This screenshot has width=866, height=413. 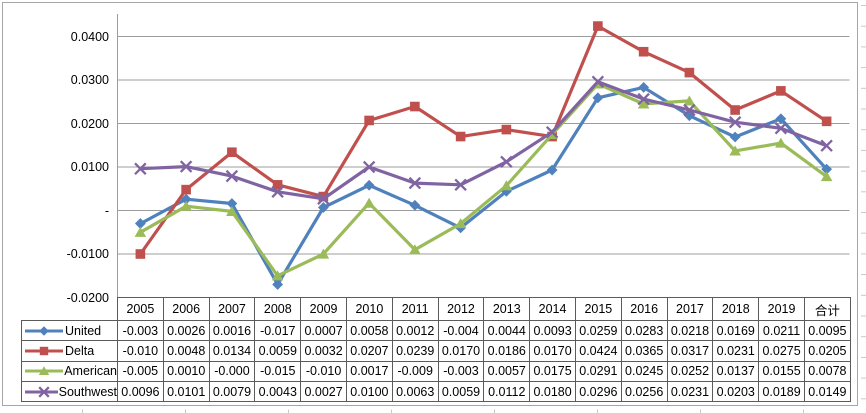 What do you see at coordinates (552, 391) in the screenshot?
I see `value-cell: 0.0180` at bounding box center [552, 391].